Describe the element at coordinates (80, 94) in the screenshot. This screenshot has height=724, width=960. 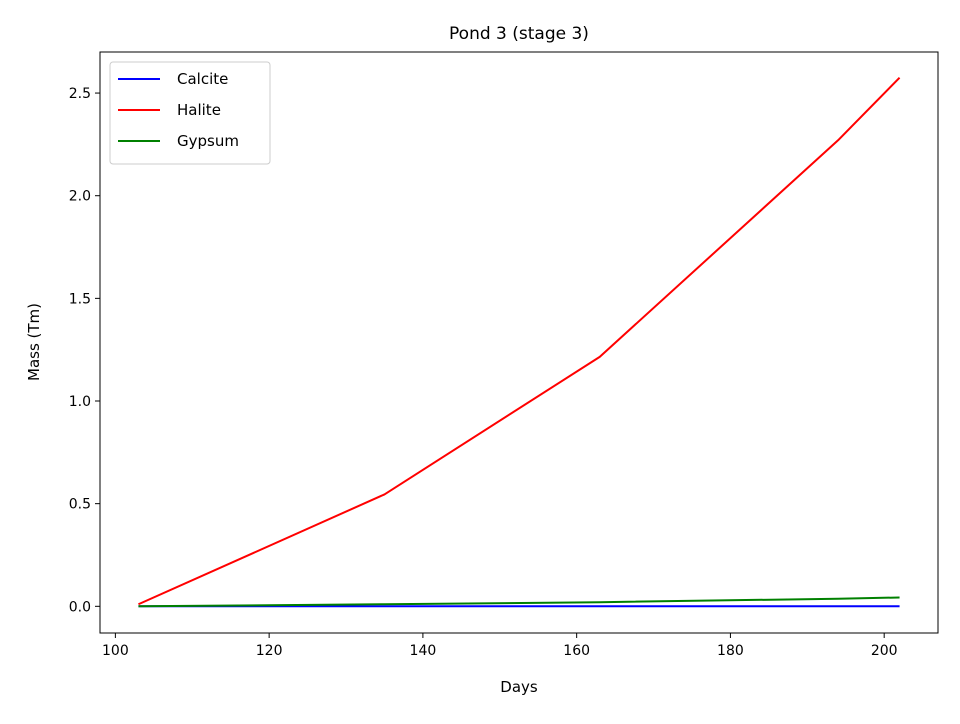
I see `y-tick-label: 2.5` at that location.